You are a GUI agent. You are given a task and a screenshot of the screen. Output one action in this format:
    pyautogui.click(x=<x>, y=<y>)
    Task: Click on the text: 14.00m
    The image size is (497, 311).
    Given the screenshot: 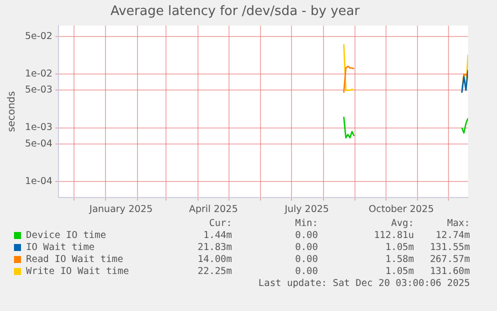 What is the action you would take?
    pyautogui.click(x=215, y=259)
    